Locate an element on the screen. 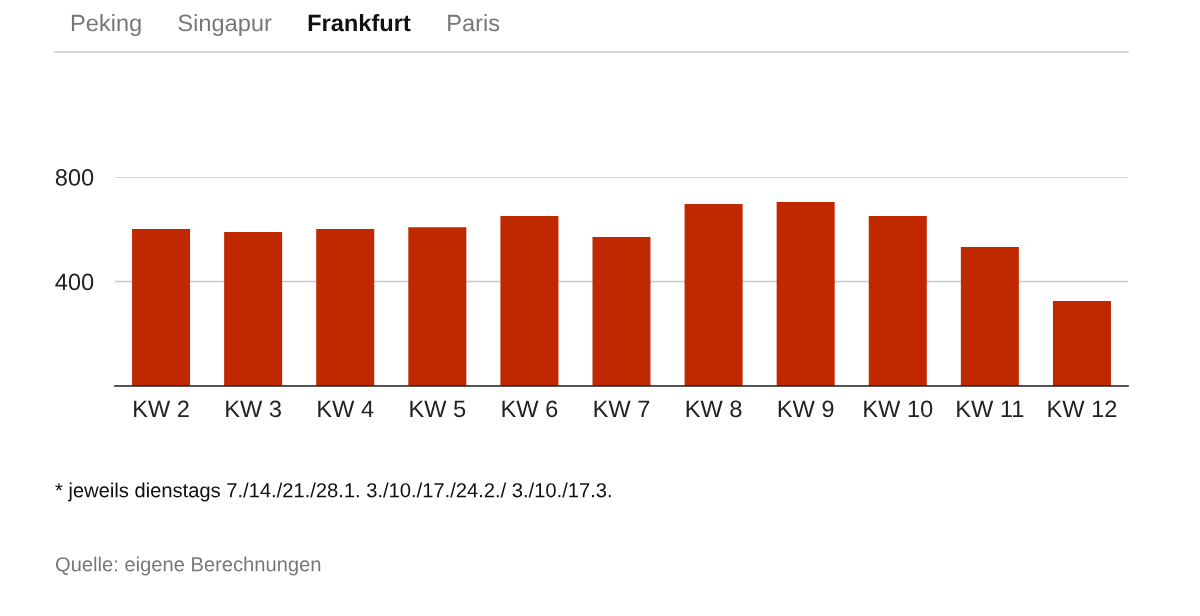 The image size is (1200, 616). text: Singapur is located at coordinates (225, 25).